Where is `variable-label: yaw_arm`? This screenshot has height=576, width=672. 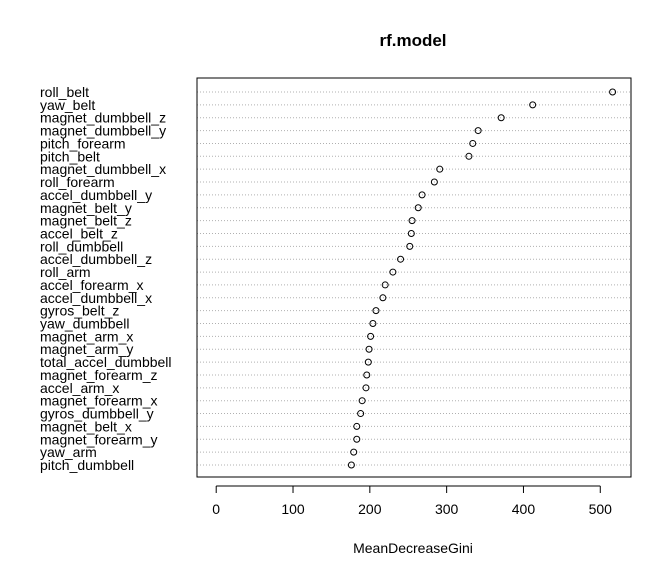
variable-label: yaw_arm is located at coordinates (68, 452).